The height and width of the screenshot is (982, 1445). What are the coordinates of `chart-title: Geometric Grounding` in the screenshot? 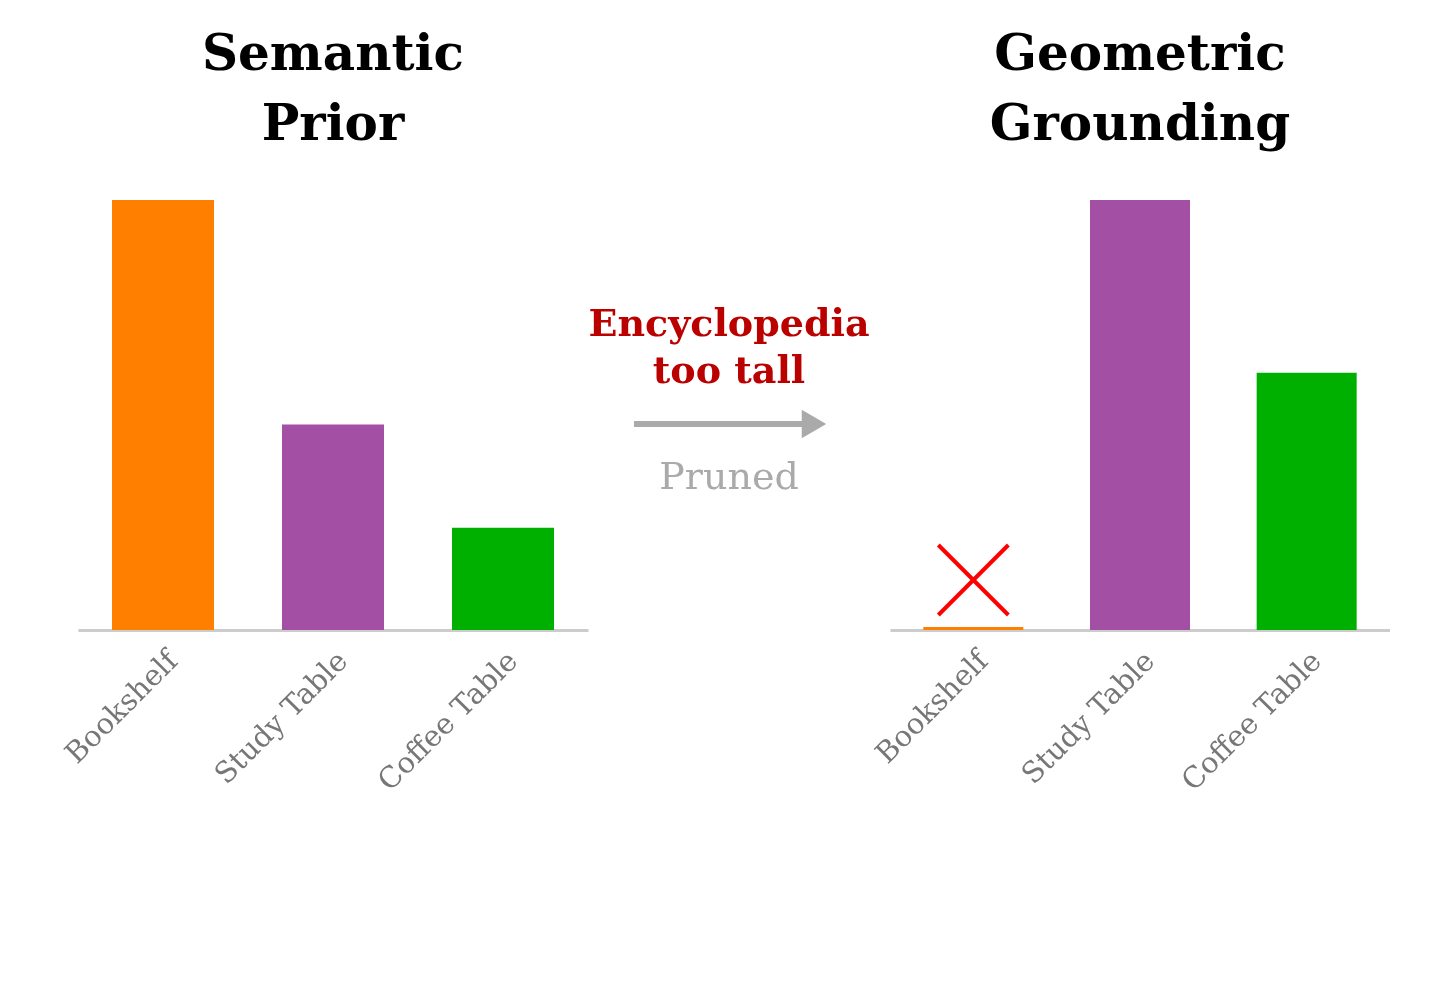 It's located at (1140, 87).